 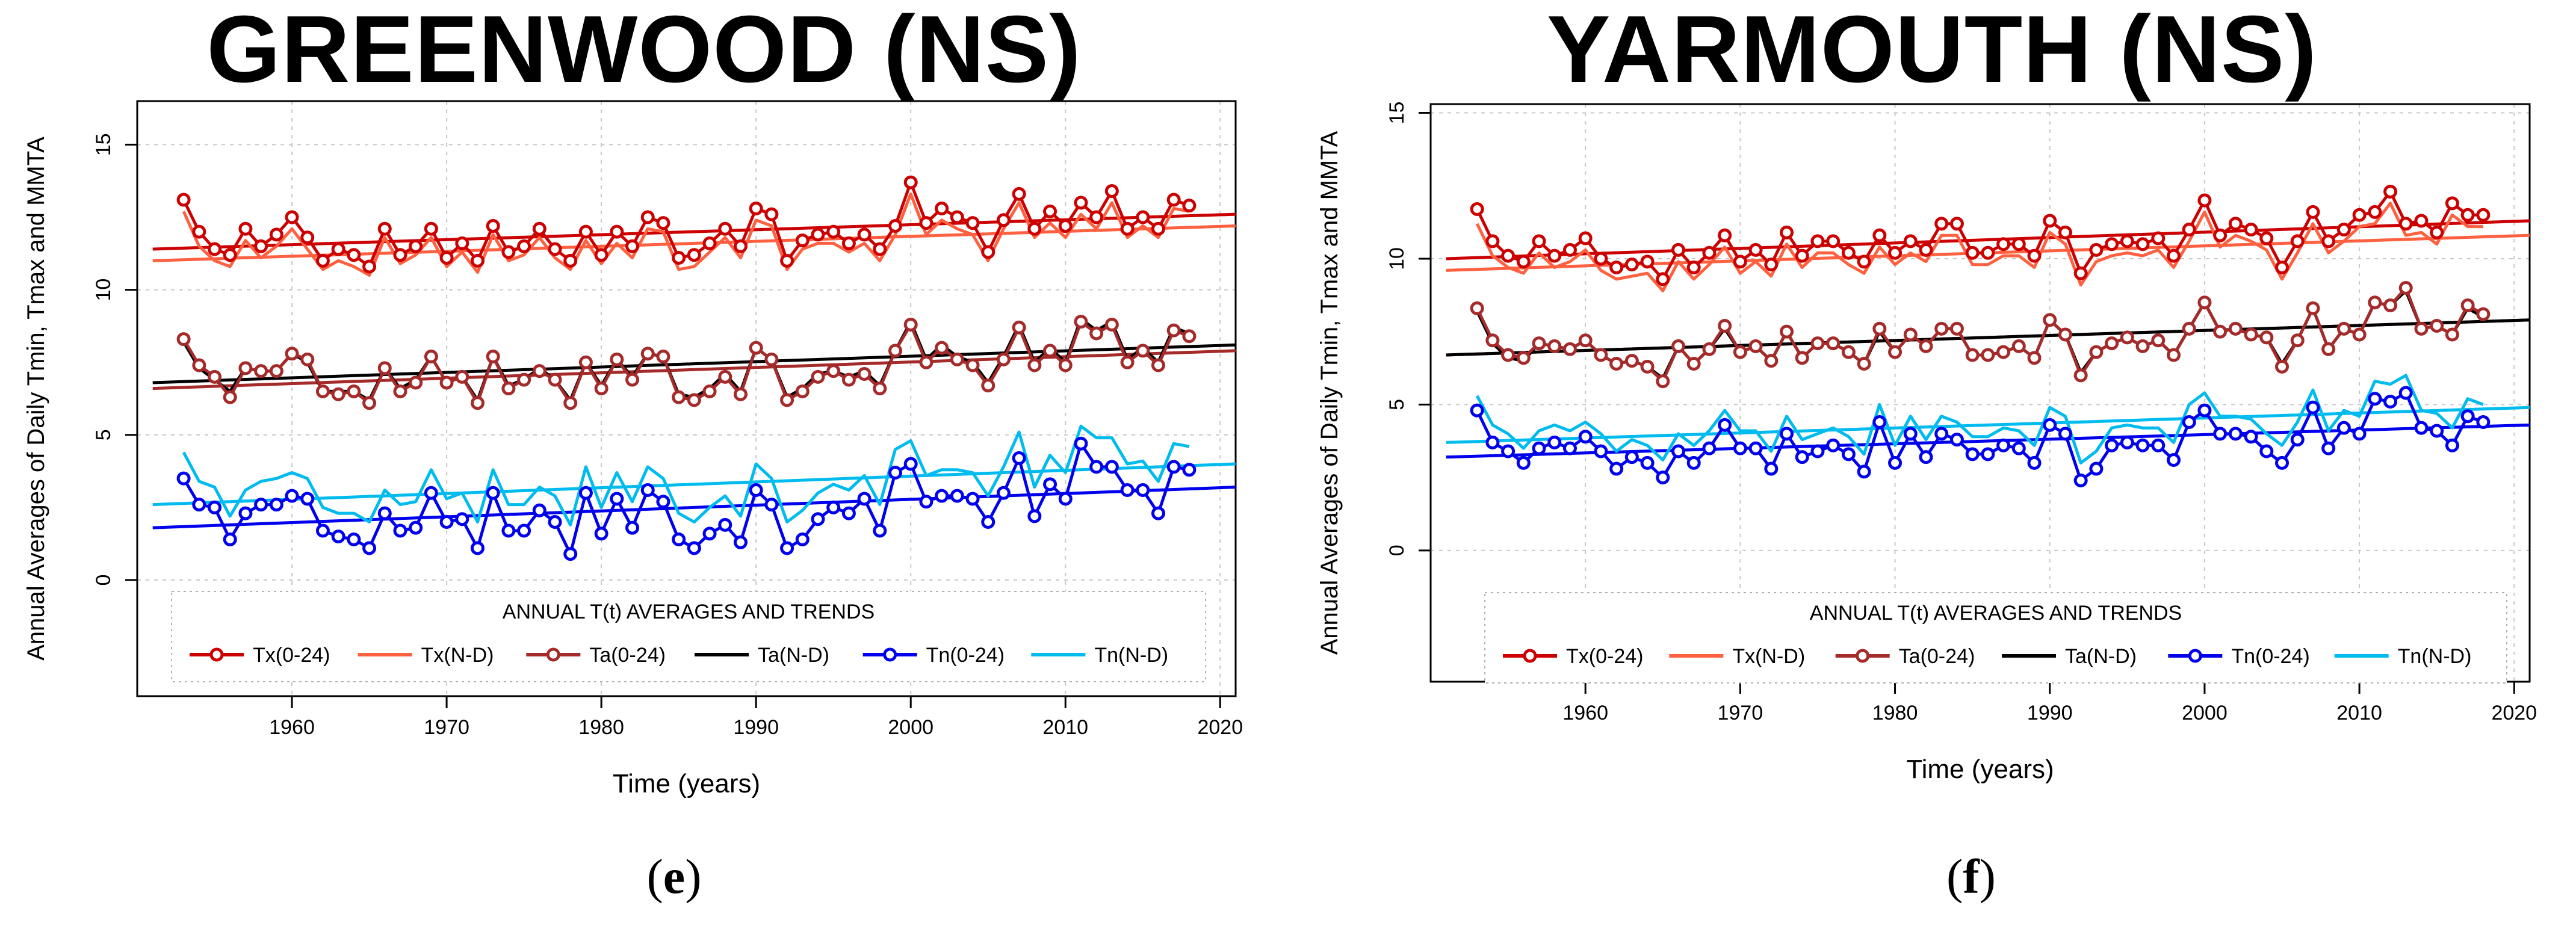 What do you see at coordinates (103, 580) in the screenshot?
I see `y-tick-label: 0` at bounding box center [103, 580].